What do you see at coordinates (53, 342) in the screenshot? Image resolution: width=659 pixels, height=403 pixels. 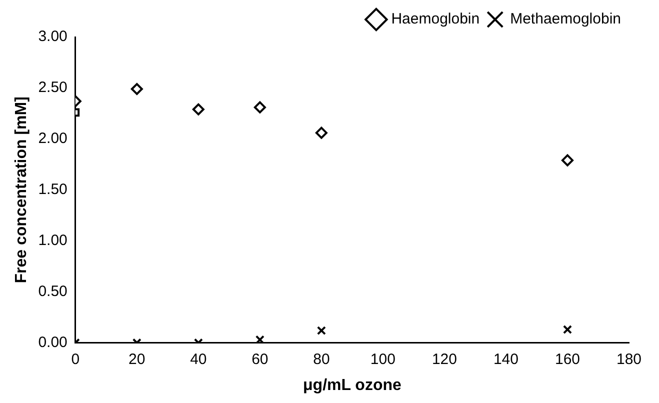 I see `y-tick-label: 0.00` at bounding box center [53, 342].